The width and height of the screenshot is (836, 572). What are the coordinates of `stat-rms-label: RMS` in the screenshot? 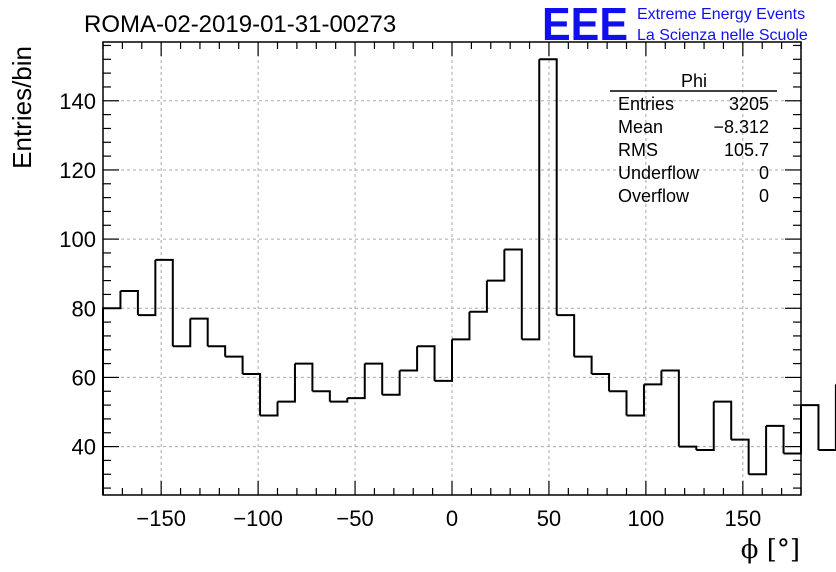 It's located at (638, 150).